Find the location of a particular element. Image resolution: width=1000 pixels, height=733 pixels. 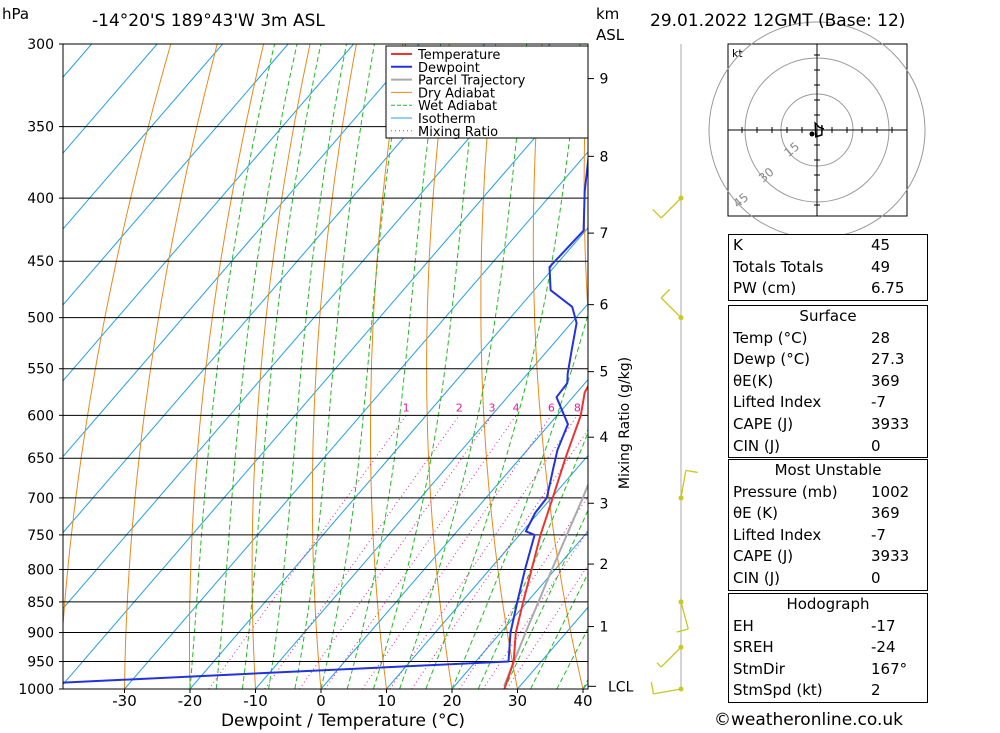

eh-row: EH -17 is located at coordinates (814, 625).